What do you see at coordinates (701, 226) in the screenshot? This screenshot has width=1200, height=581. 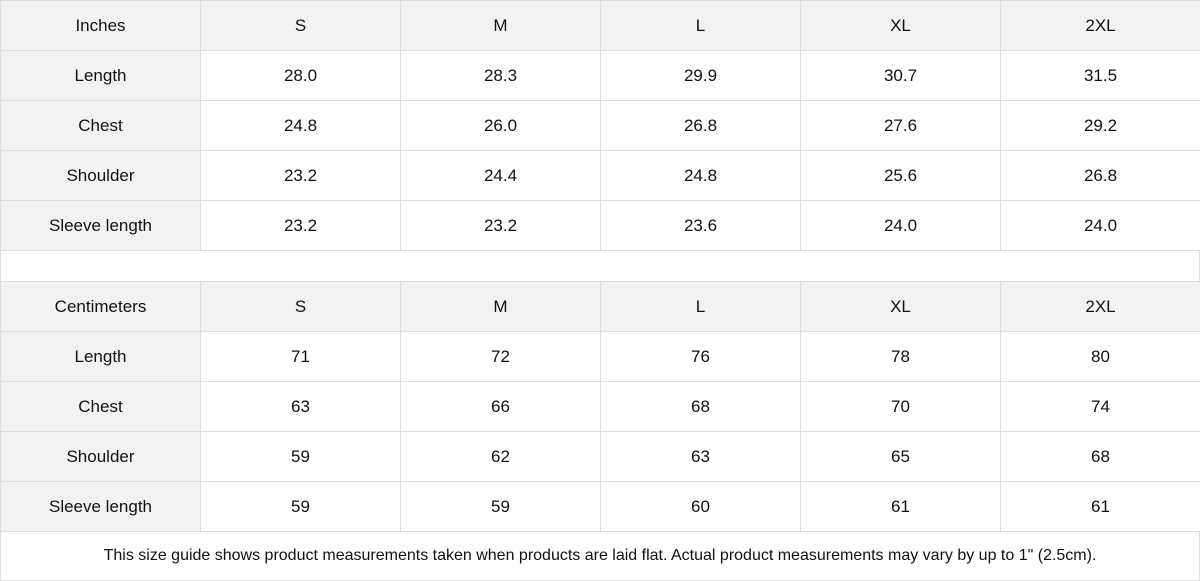 I see `measurement-cell: 23.6` at bounding box center [701, 226].